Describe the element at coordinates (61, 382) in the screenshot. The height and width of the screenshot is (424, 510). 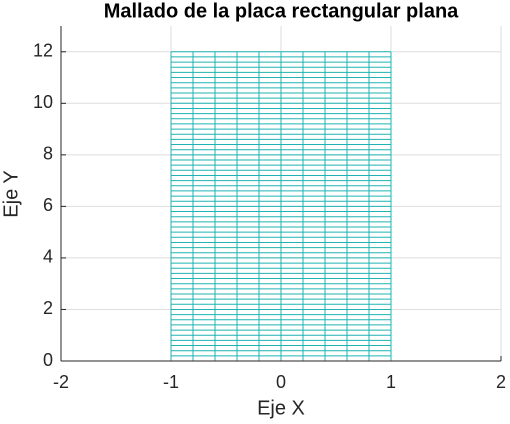
I see `x-tick-label: -2` at that location.